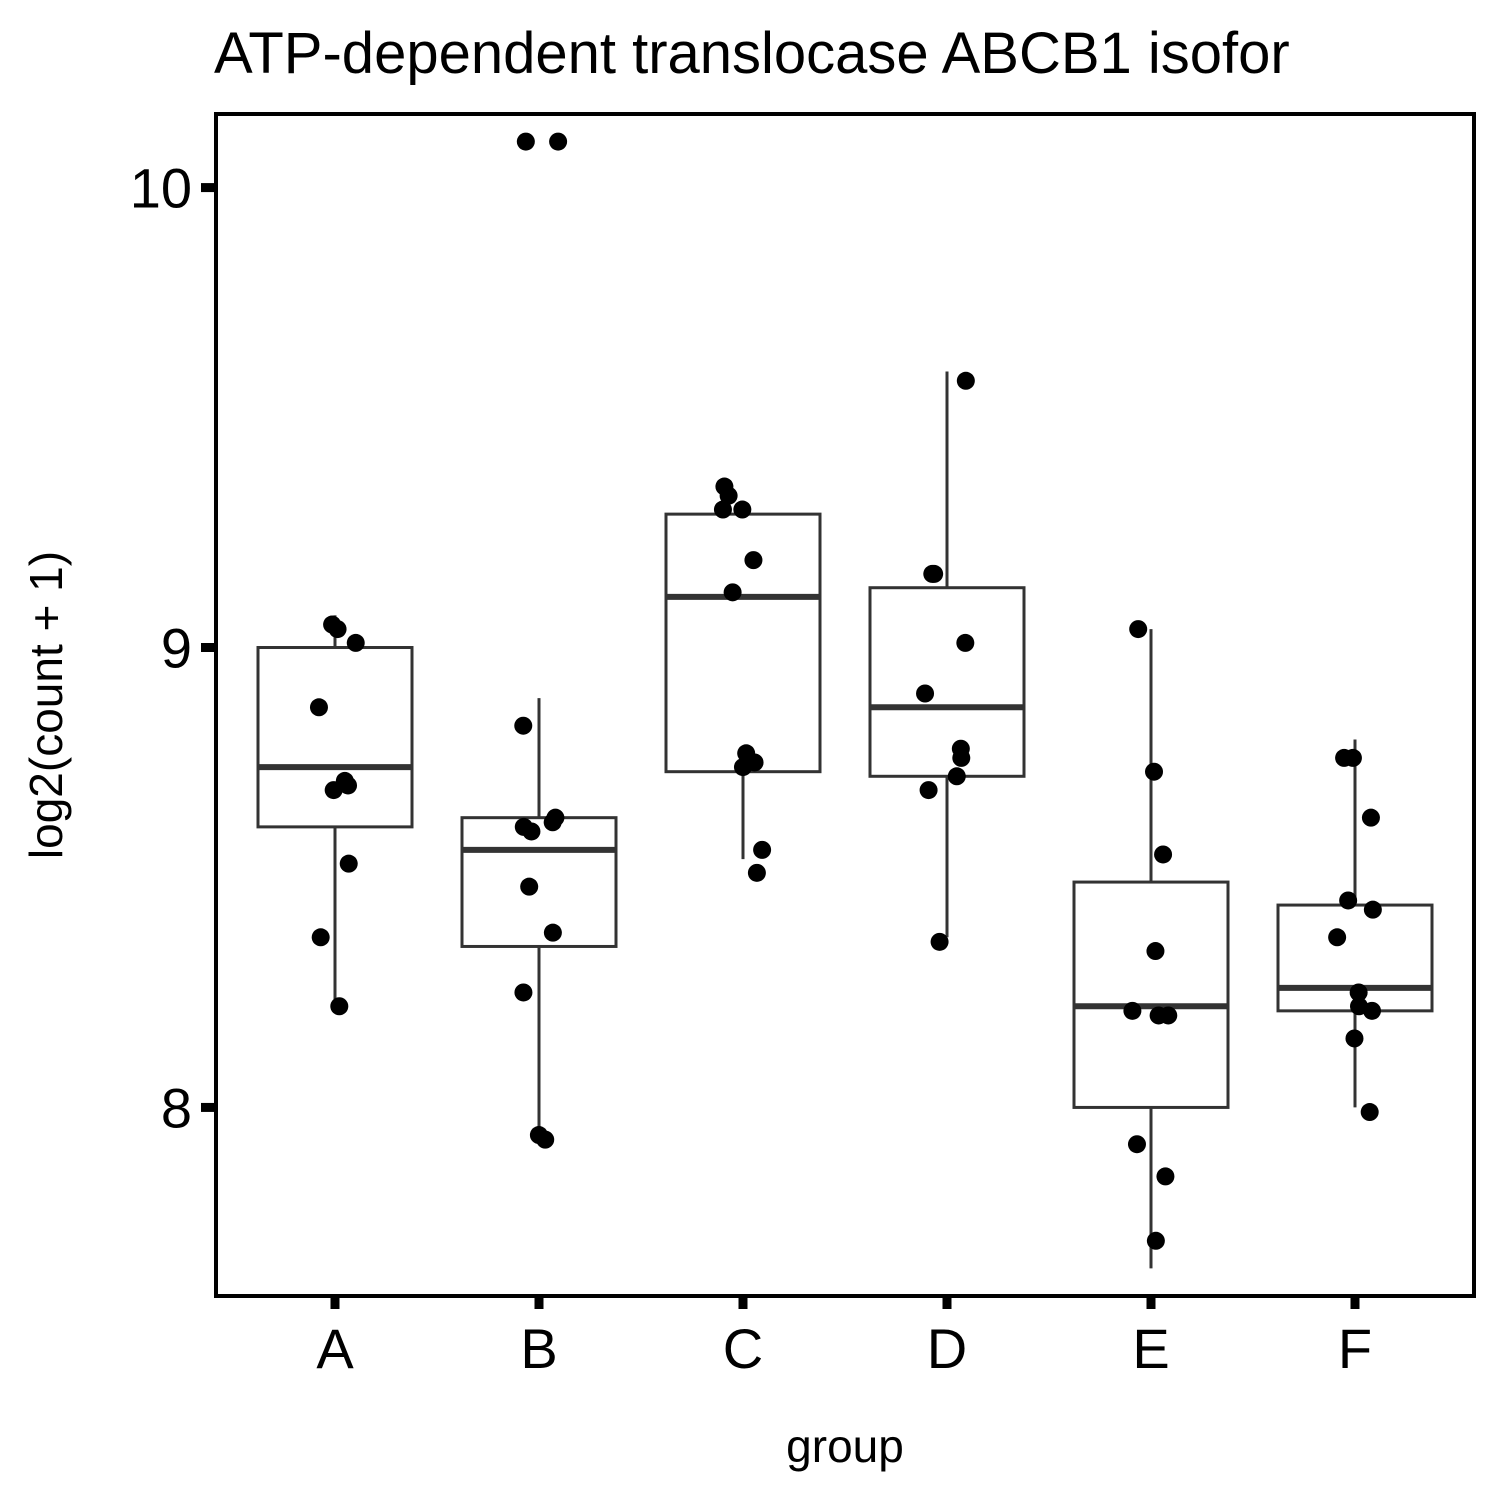 The height and width of the screenshot is (1500, 1500). I want to click on points-group-c, so click(742, 679).